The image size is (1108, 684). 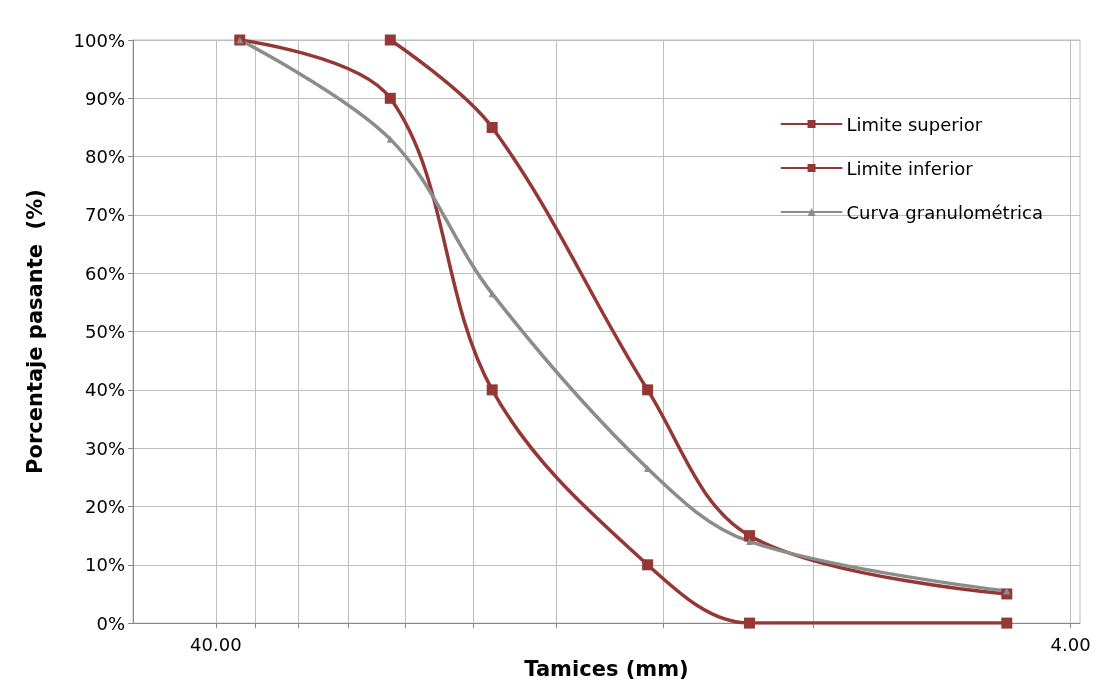 I want to click on y-tick-label: 90%, so click(x=104, y=98).